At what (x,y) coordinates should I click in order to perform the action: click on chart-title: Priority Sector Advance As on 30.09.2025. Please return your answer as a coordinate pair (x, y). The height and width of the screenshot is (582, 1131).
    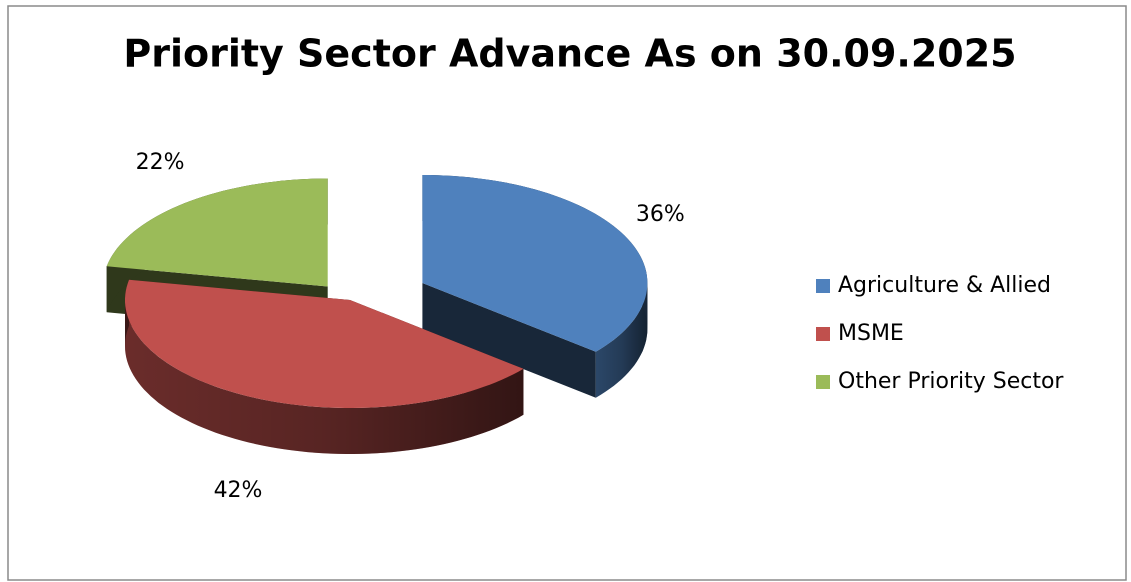
    Looking at the image, I should click on (569, 54).